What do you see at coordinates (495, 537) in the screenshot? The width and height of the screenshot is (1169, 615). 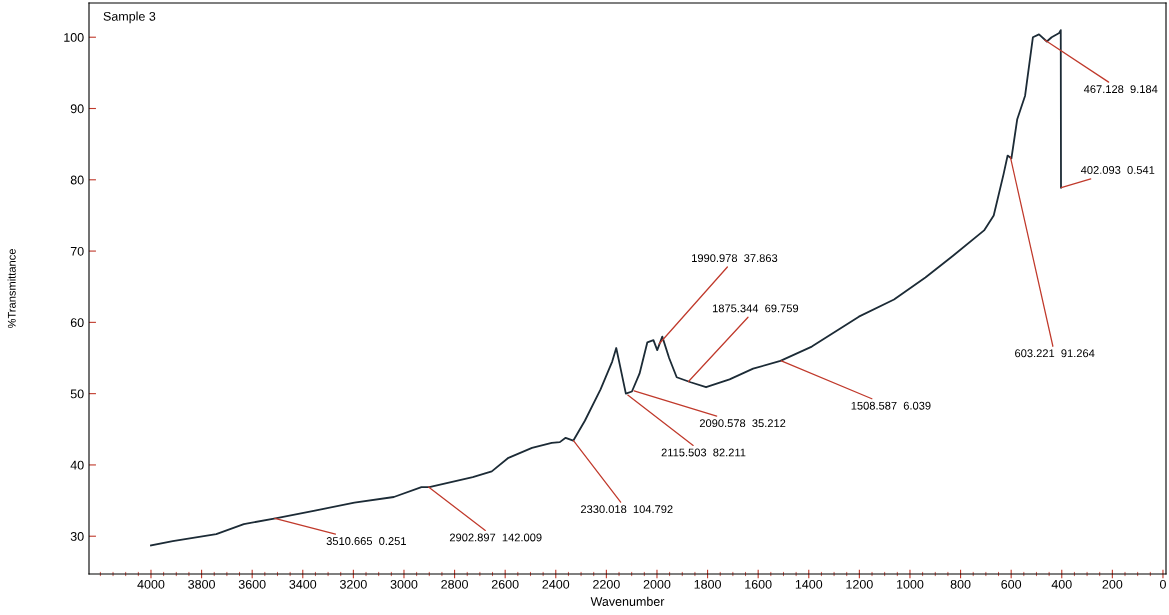 I see `annotation: 2902.897 142.009` at bounding box center [495, 537].